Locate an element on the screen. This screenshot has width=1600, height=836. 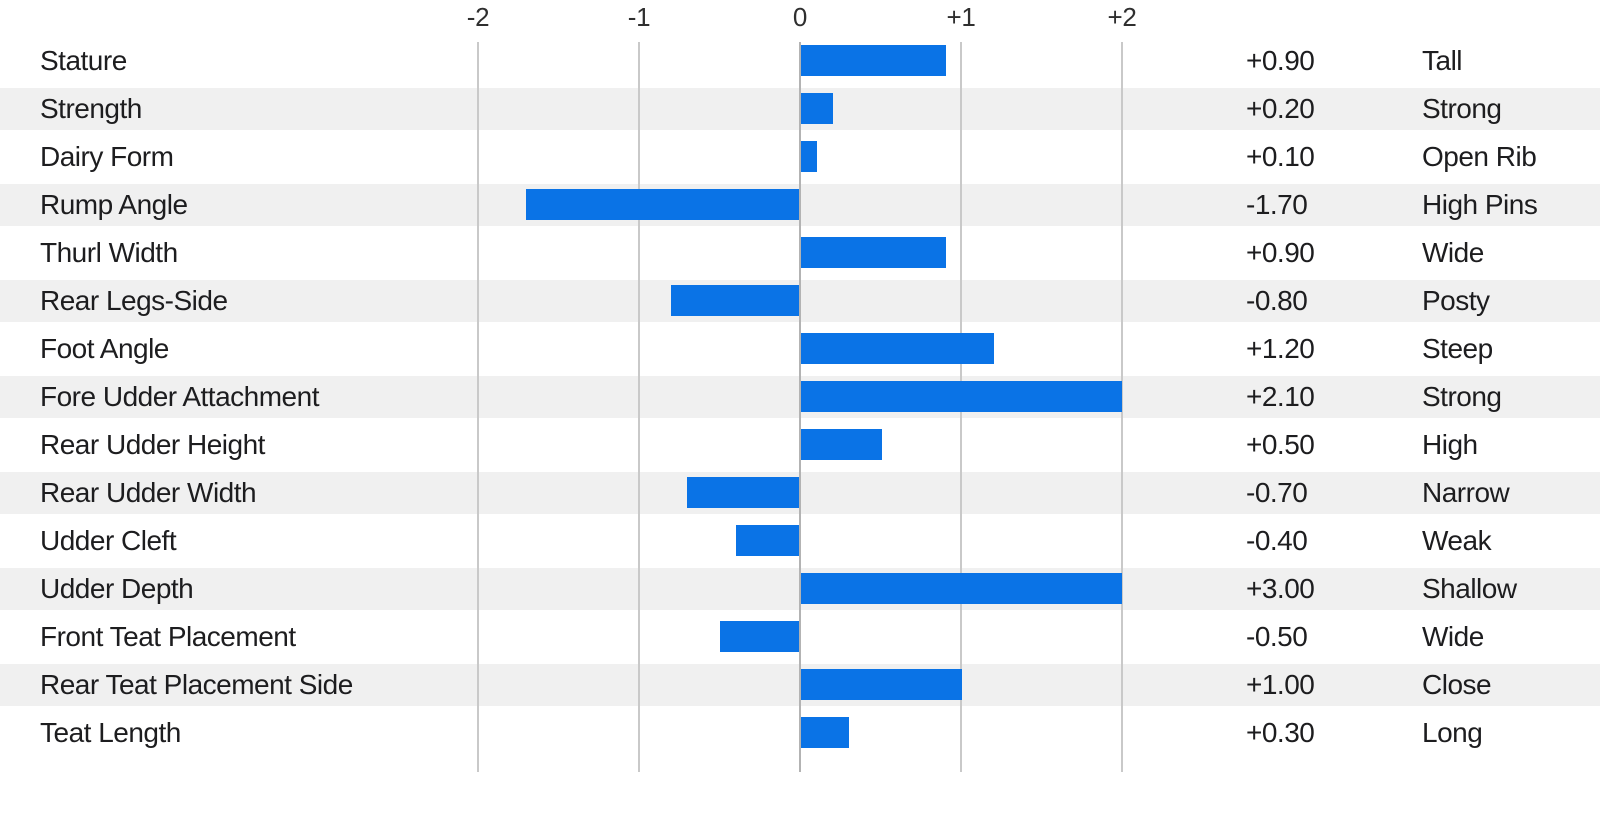
trait-value: -0.40 is located at coordinates (1277, 540).